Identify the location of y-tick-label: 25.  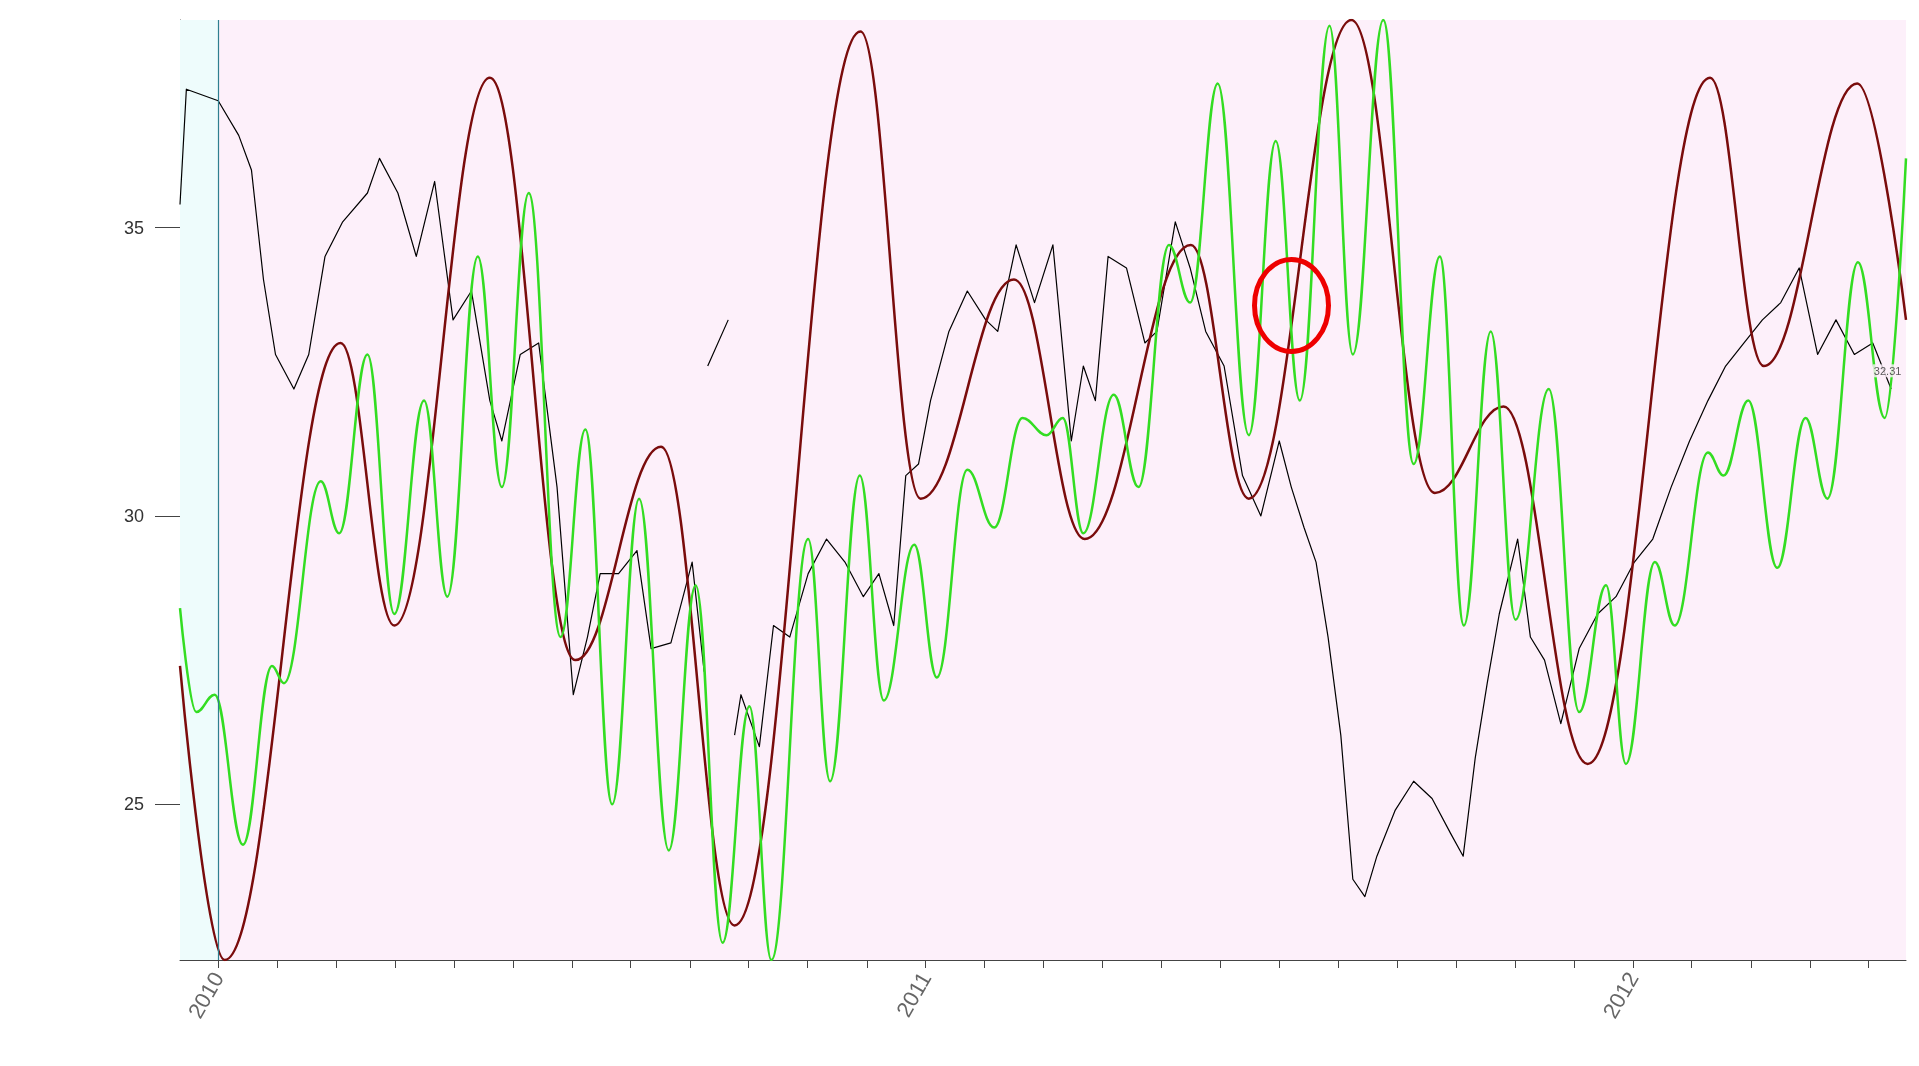
(133, 804).